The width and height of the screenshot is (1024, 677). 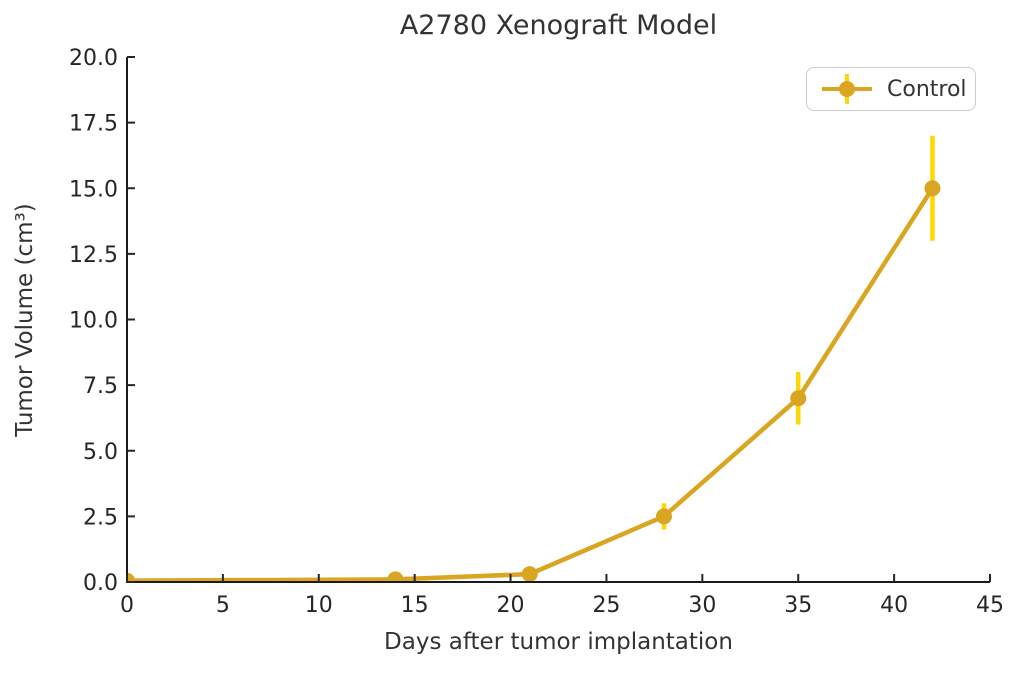 I want to click on legend: Control, so click(x=891, y=89).